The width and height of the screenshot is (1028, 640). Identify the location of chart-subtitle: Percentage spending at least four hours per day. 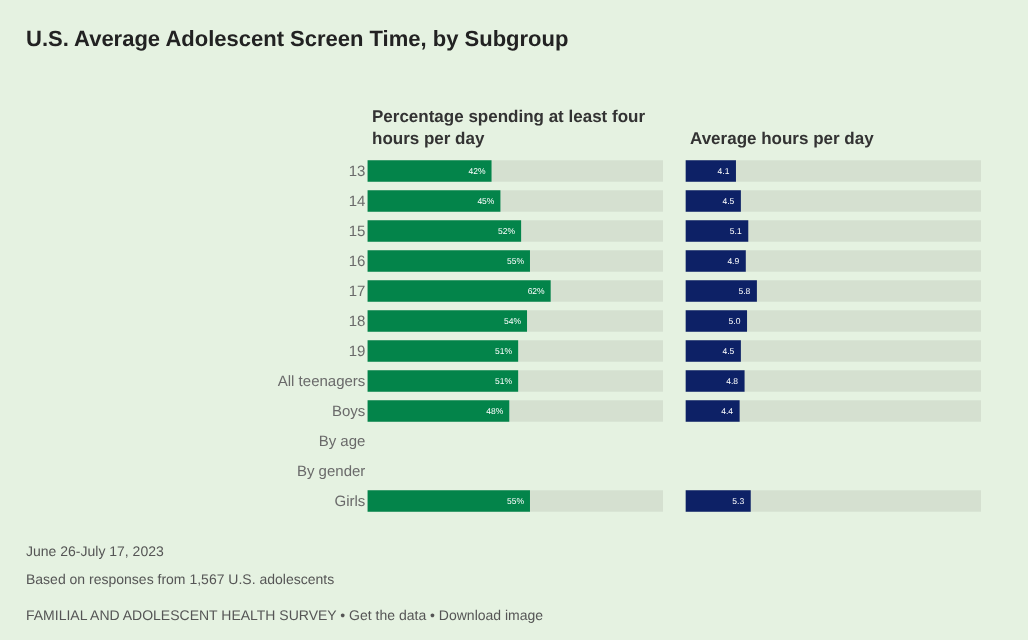
(509, 127).